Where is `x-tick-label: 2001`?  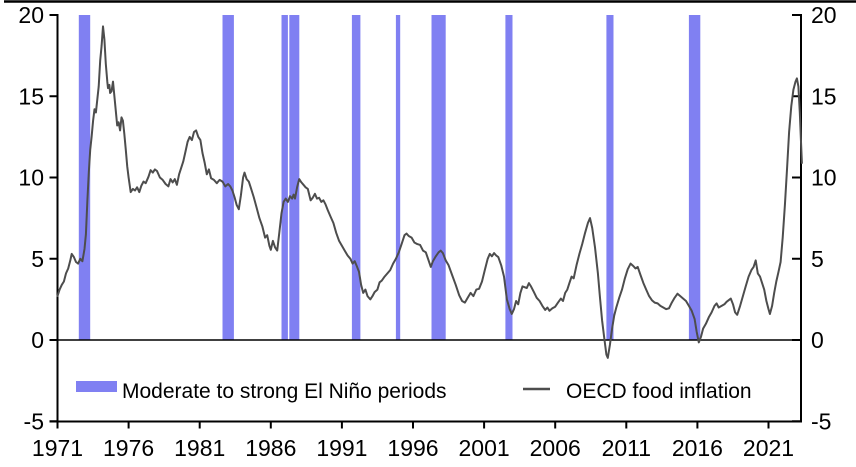
x-tick-label: 2001 is located at coordinates (484, 448).